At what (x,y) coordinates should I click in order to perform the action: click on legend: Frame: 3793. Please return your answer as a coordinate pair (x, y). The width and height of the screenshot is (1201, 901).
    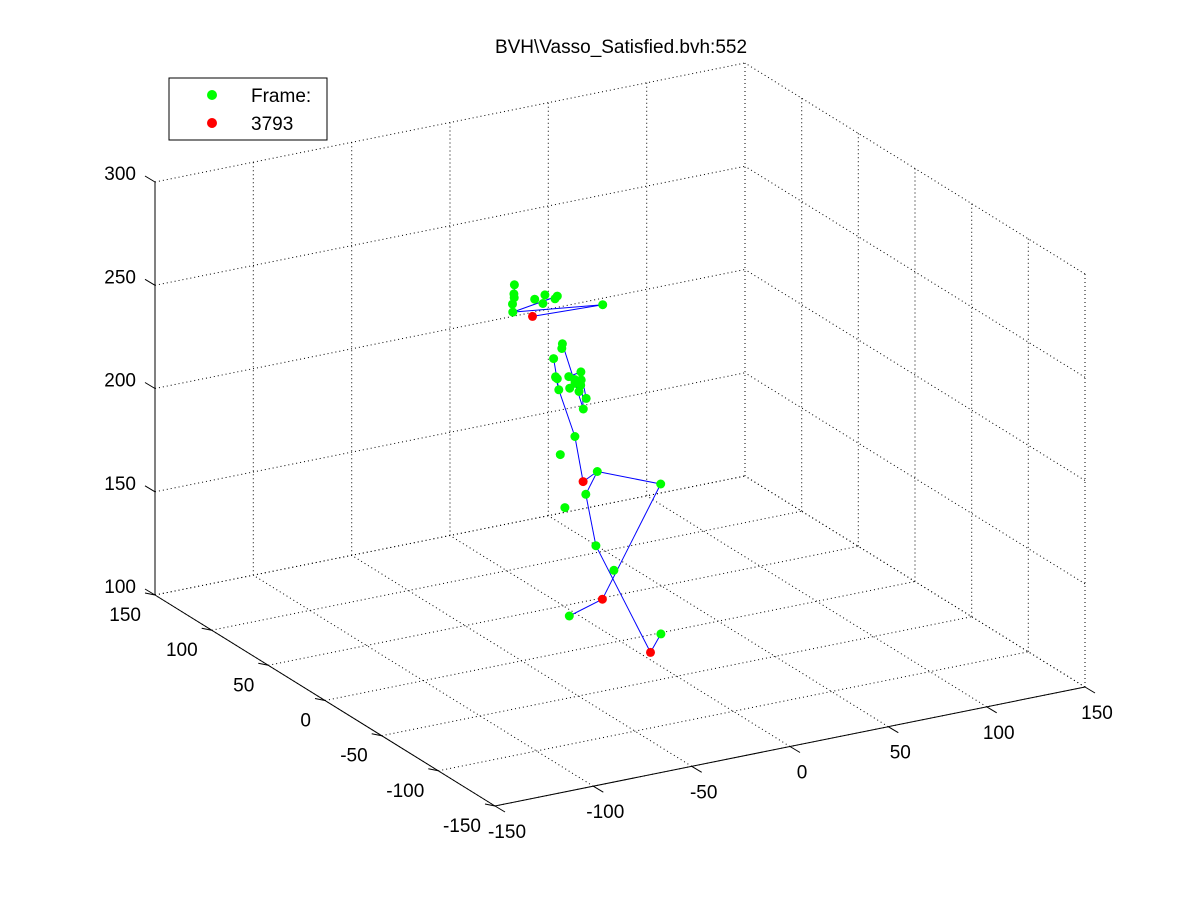
    Looking at the image, I should click on (248, 109).